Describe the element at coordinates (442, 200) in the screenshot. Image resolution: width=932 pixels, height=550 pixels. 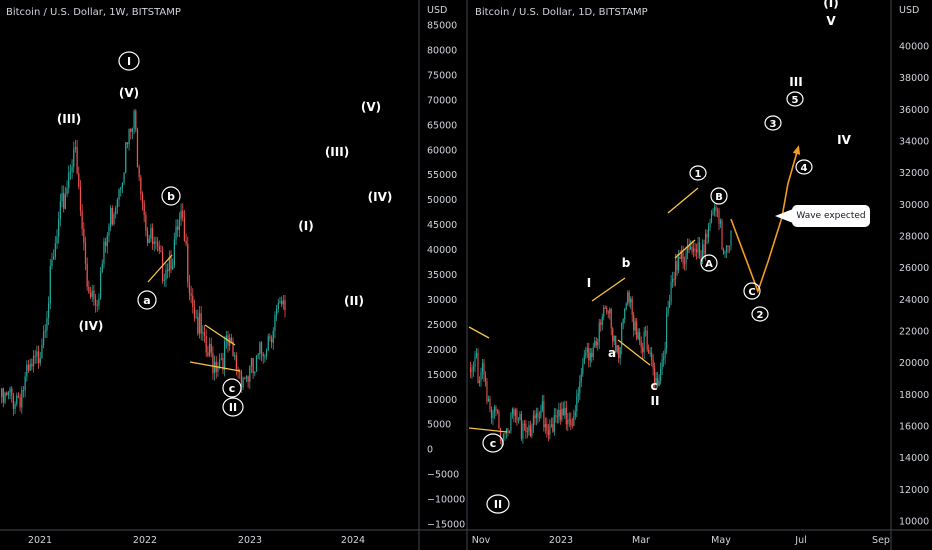
I see `y-tick-label: 50000` at that location.